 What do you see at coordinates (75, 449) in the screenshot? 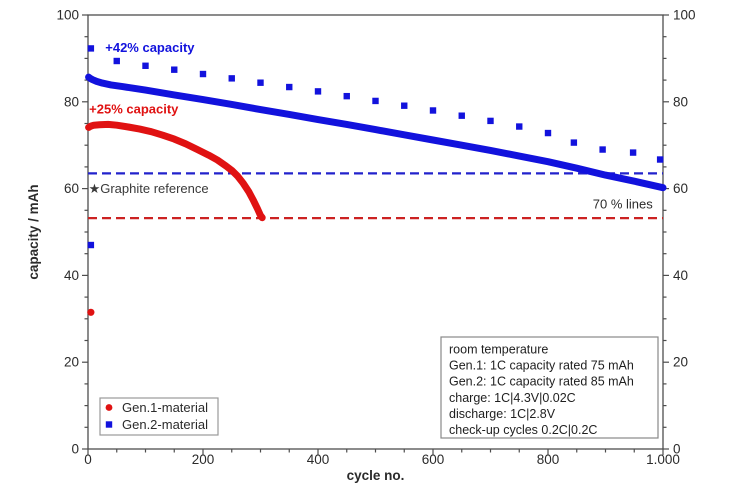
I see `y-tick-label: 0` at bounding box center [75, 449].